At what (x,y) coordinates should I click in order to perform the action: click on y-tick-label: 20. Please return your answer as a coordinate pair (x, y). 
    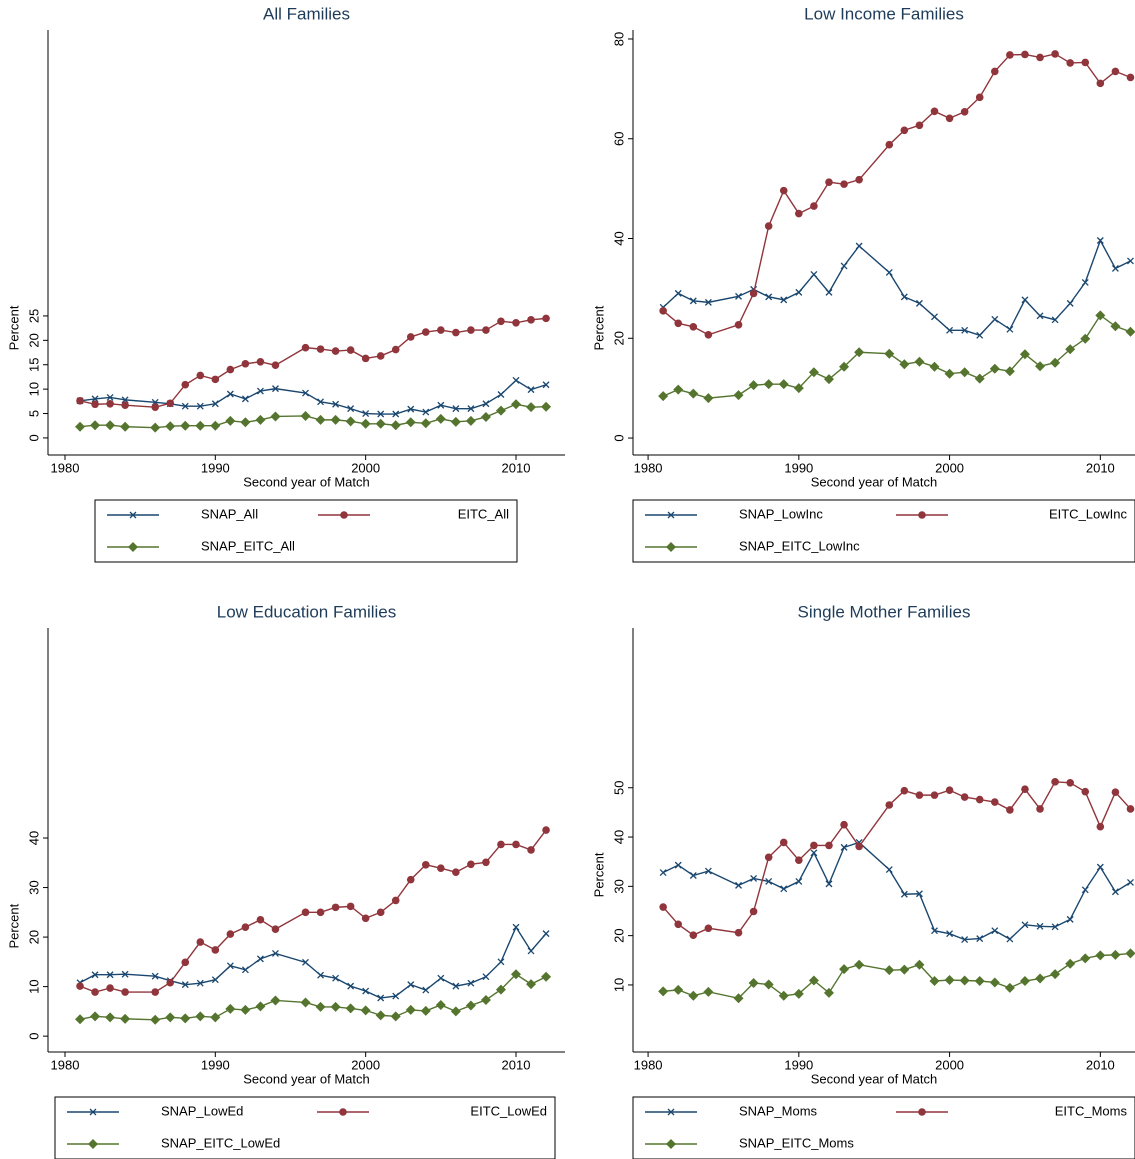
    Looking at the image, I should click on (618, 338).